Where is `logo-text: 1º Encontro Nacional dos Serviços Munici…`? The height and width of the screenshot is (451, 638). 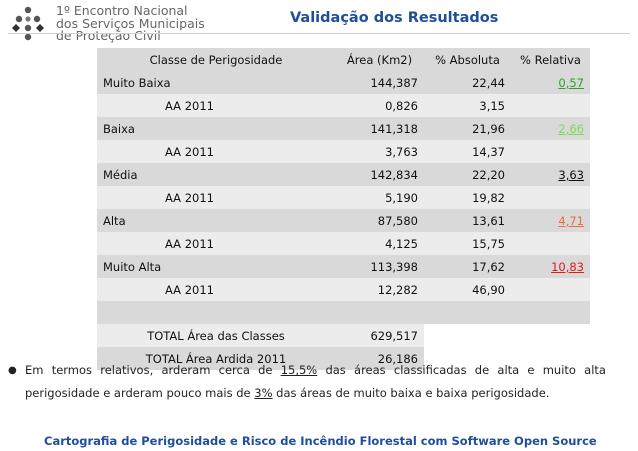
logo-text: 1º Encontro Nacional dos Serviços Munici… is located at coordinates (130, 23).